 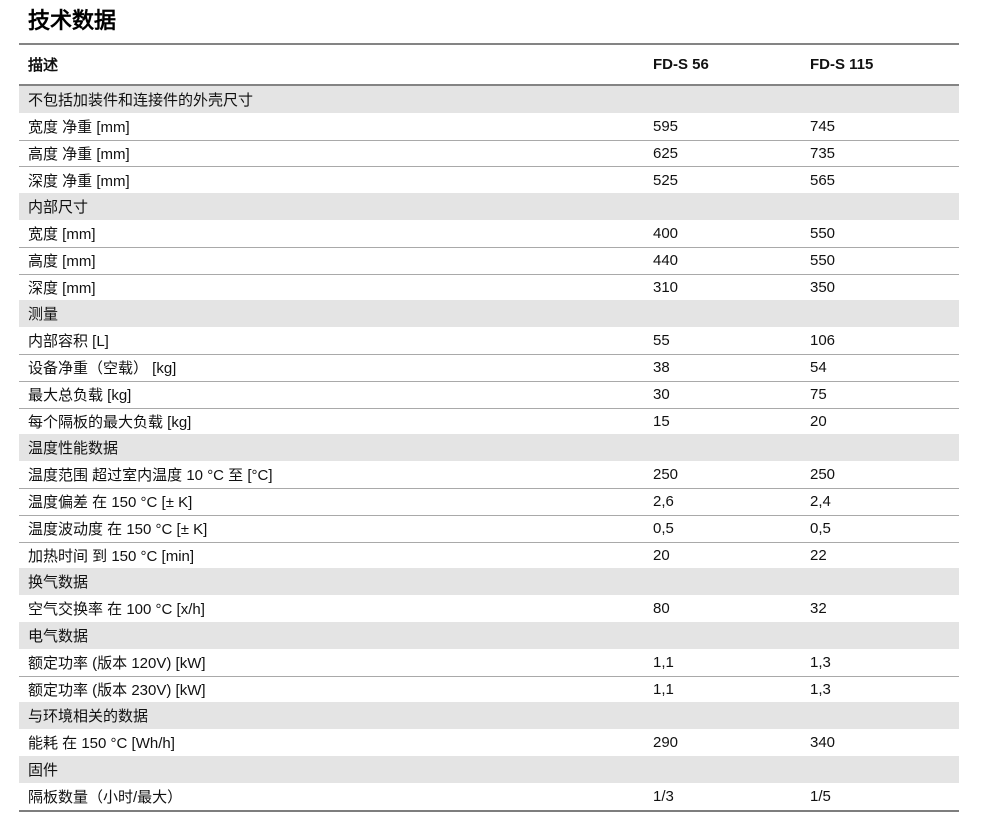 I want to click on column-header-fds56: FD-S 56, so click(x=681, y=64).